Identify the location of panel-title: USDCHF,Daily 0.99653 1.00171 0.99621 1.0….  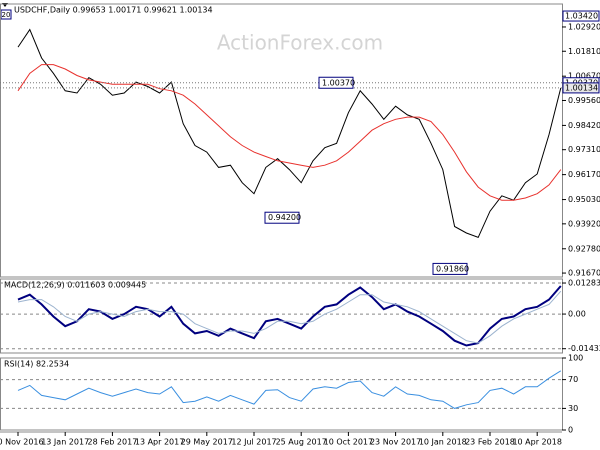
(113, 10).